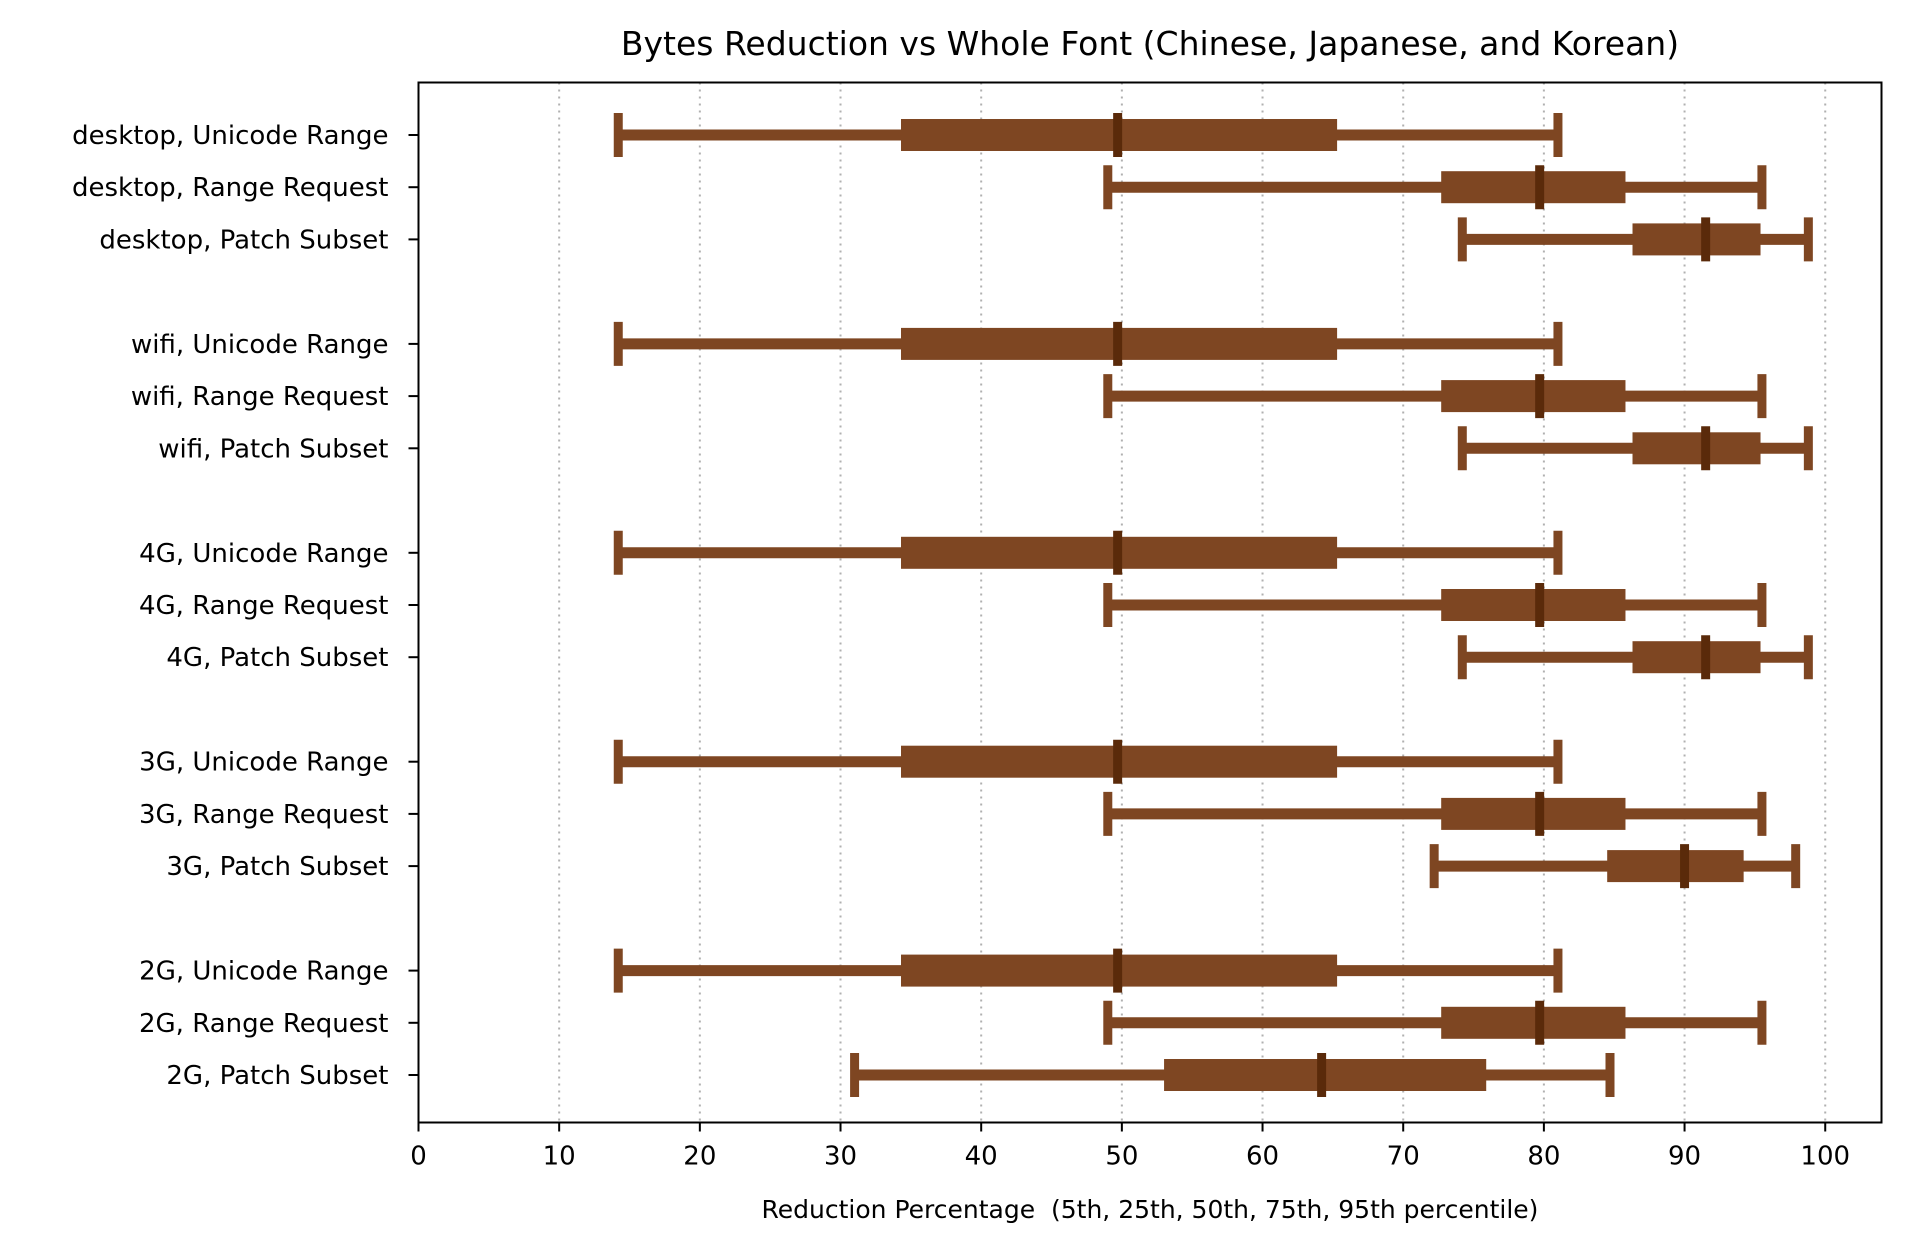  What do you see at coordinates (559, 1157) in the screenshot?
I see `x-tick-label: 10` at bounding box center [559, 1157].